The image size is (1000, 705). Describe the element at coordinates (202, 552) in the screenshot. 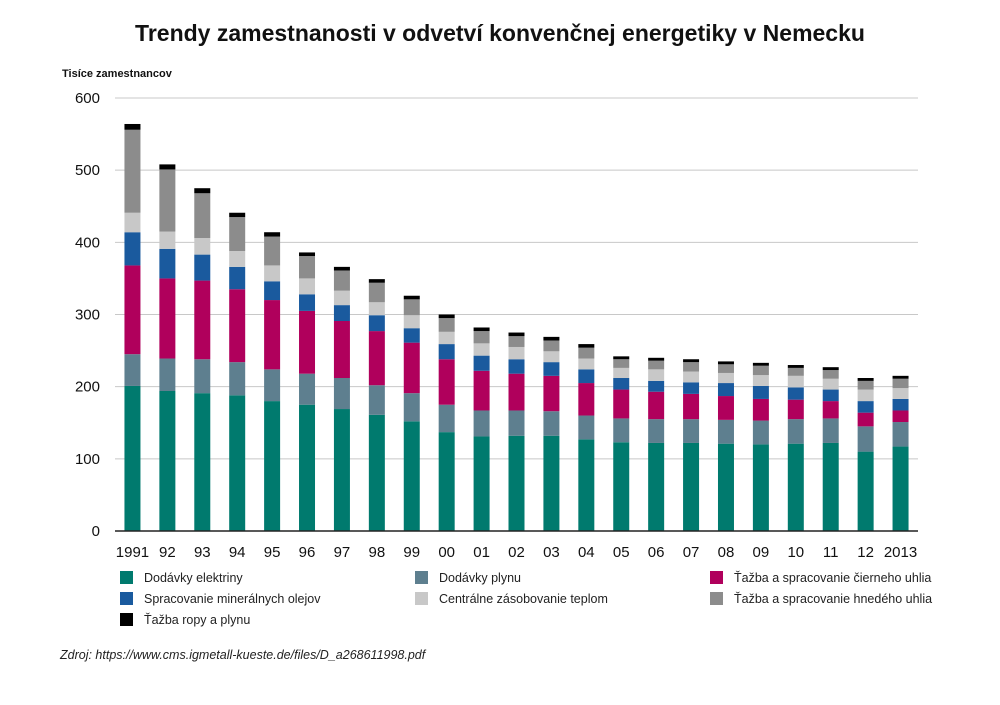

I see `x-tick-label: 93` at that location.